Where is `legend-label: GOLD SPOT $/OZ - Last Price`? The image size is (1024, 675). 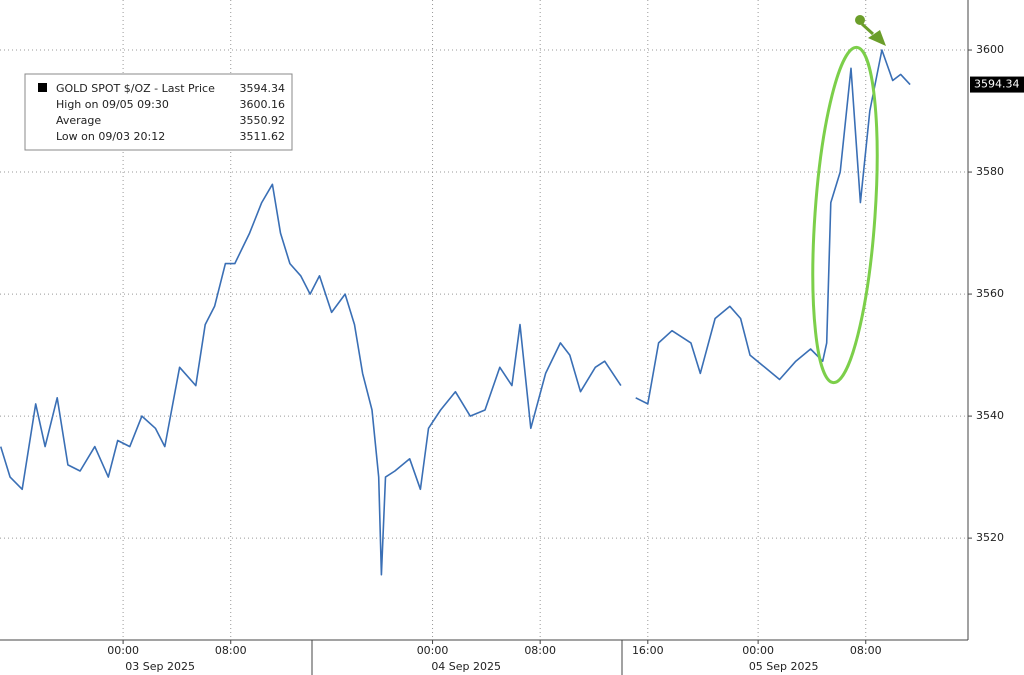 legend-label: GOLD SPOT $/OZ - Last Price is located at coordinates (135, 88).